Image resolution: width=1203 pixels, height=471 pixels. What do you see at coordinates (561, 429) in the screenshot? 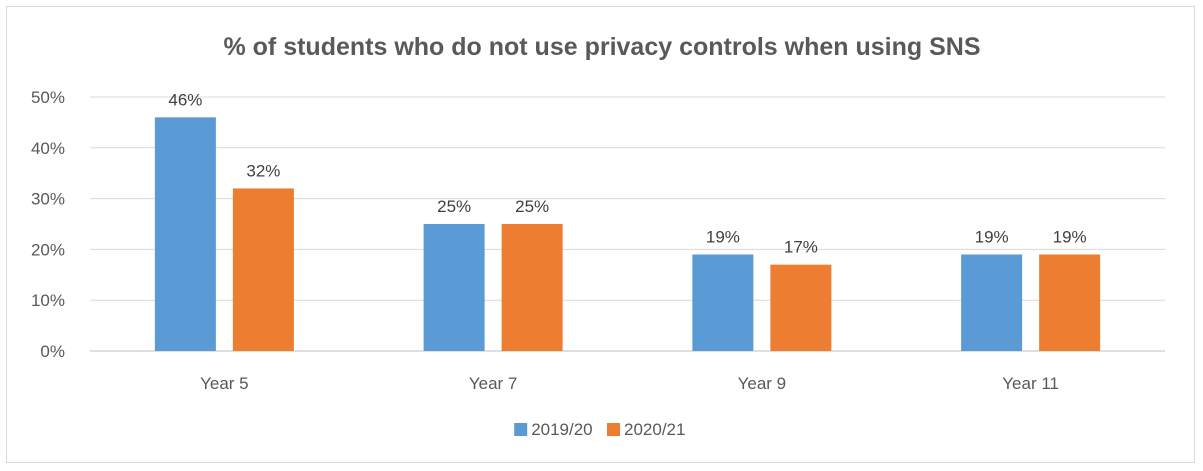
I see `legend-label: 2019/20` at bounding box center [561, 429].